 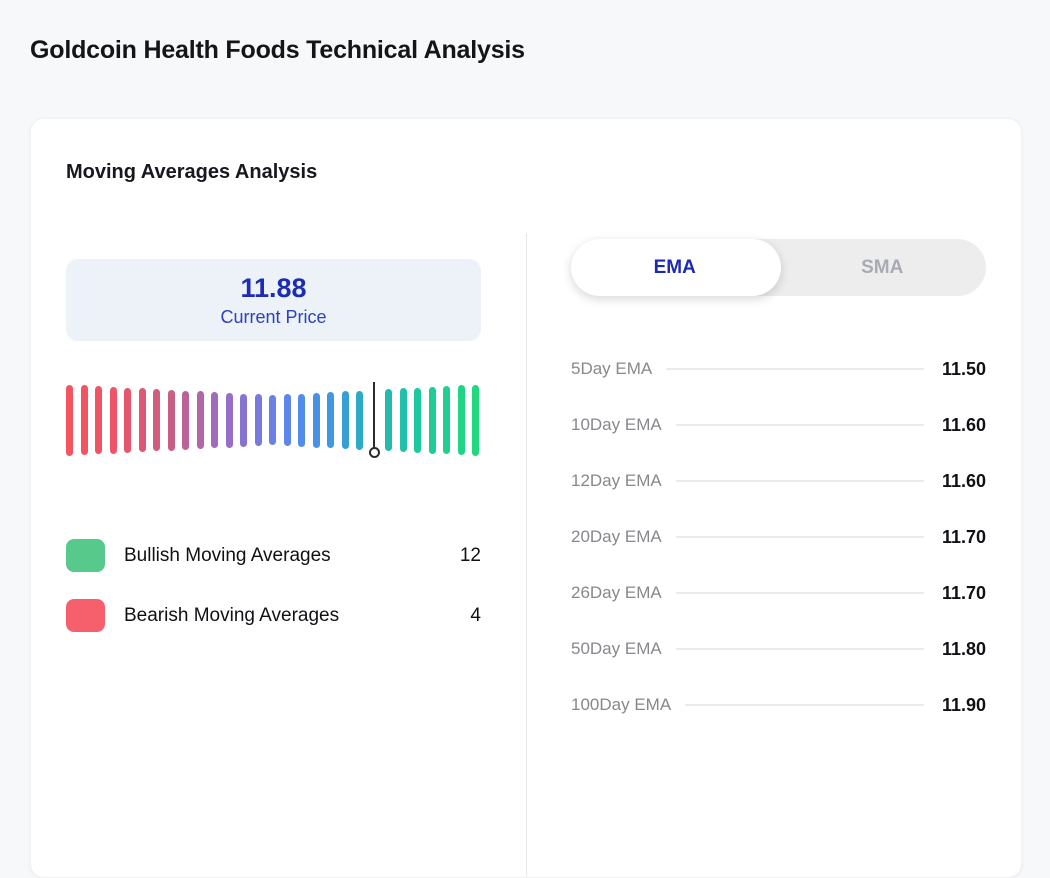 What do you see at coordinates (85, 615) in the screenshot?
I see `bearish-swatch` at bounding box center [85, 615].